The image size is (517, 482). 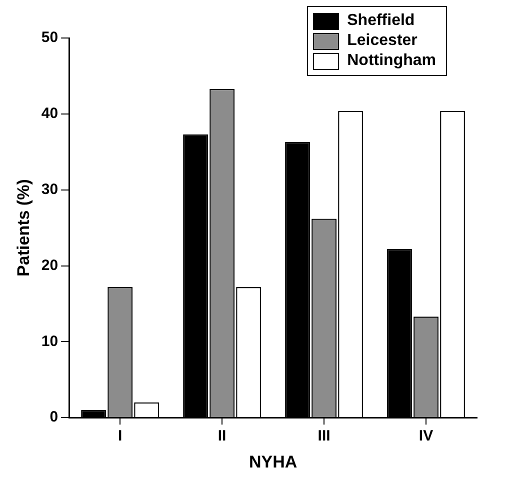 What do you see at coordinates (381, 21) in the screenshot?
I see `legend-label: Sheffield` at bounding box center [381, 21].